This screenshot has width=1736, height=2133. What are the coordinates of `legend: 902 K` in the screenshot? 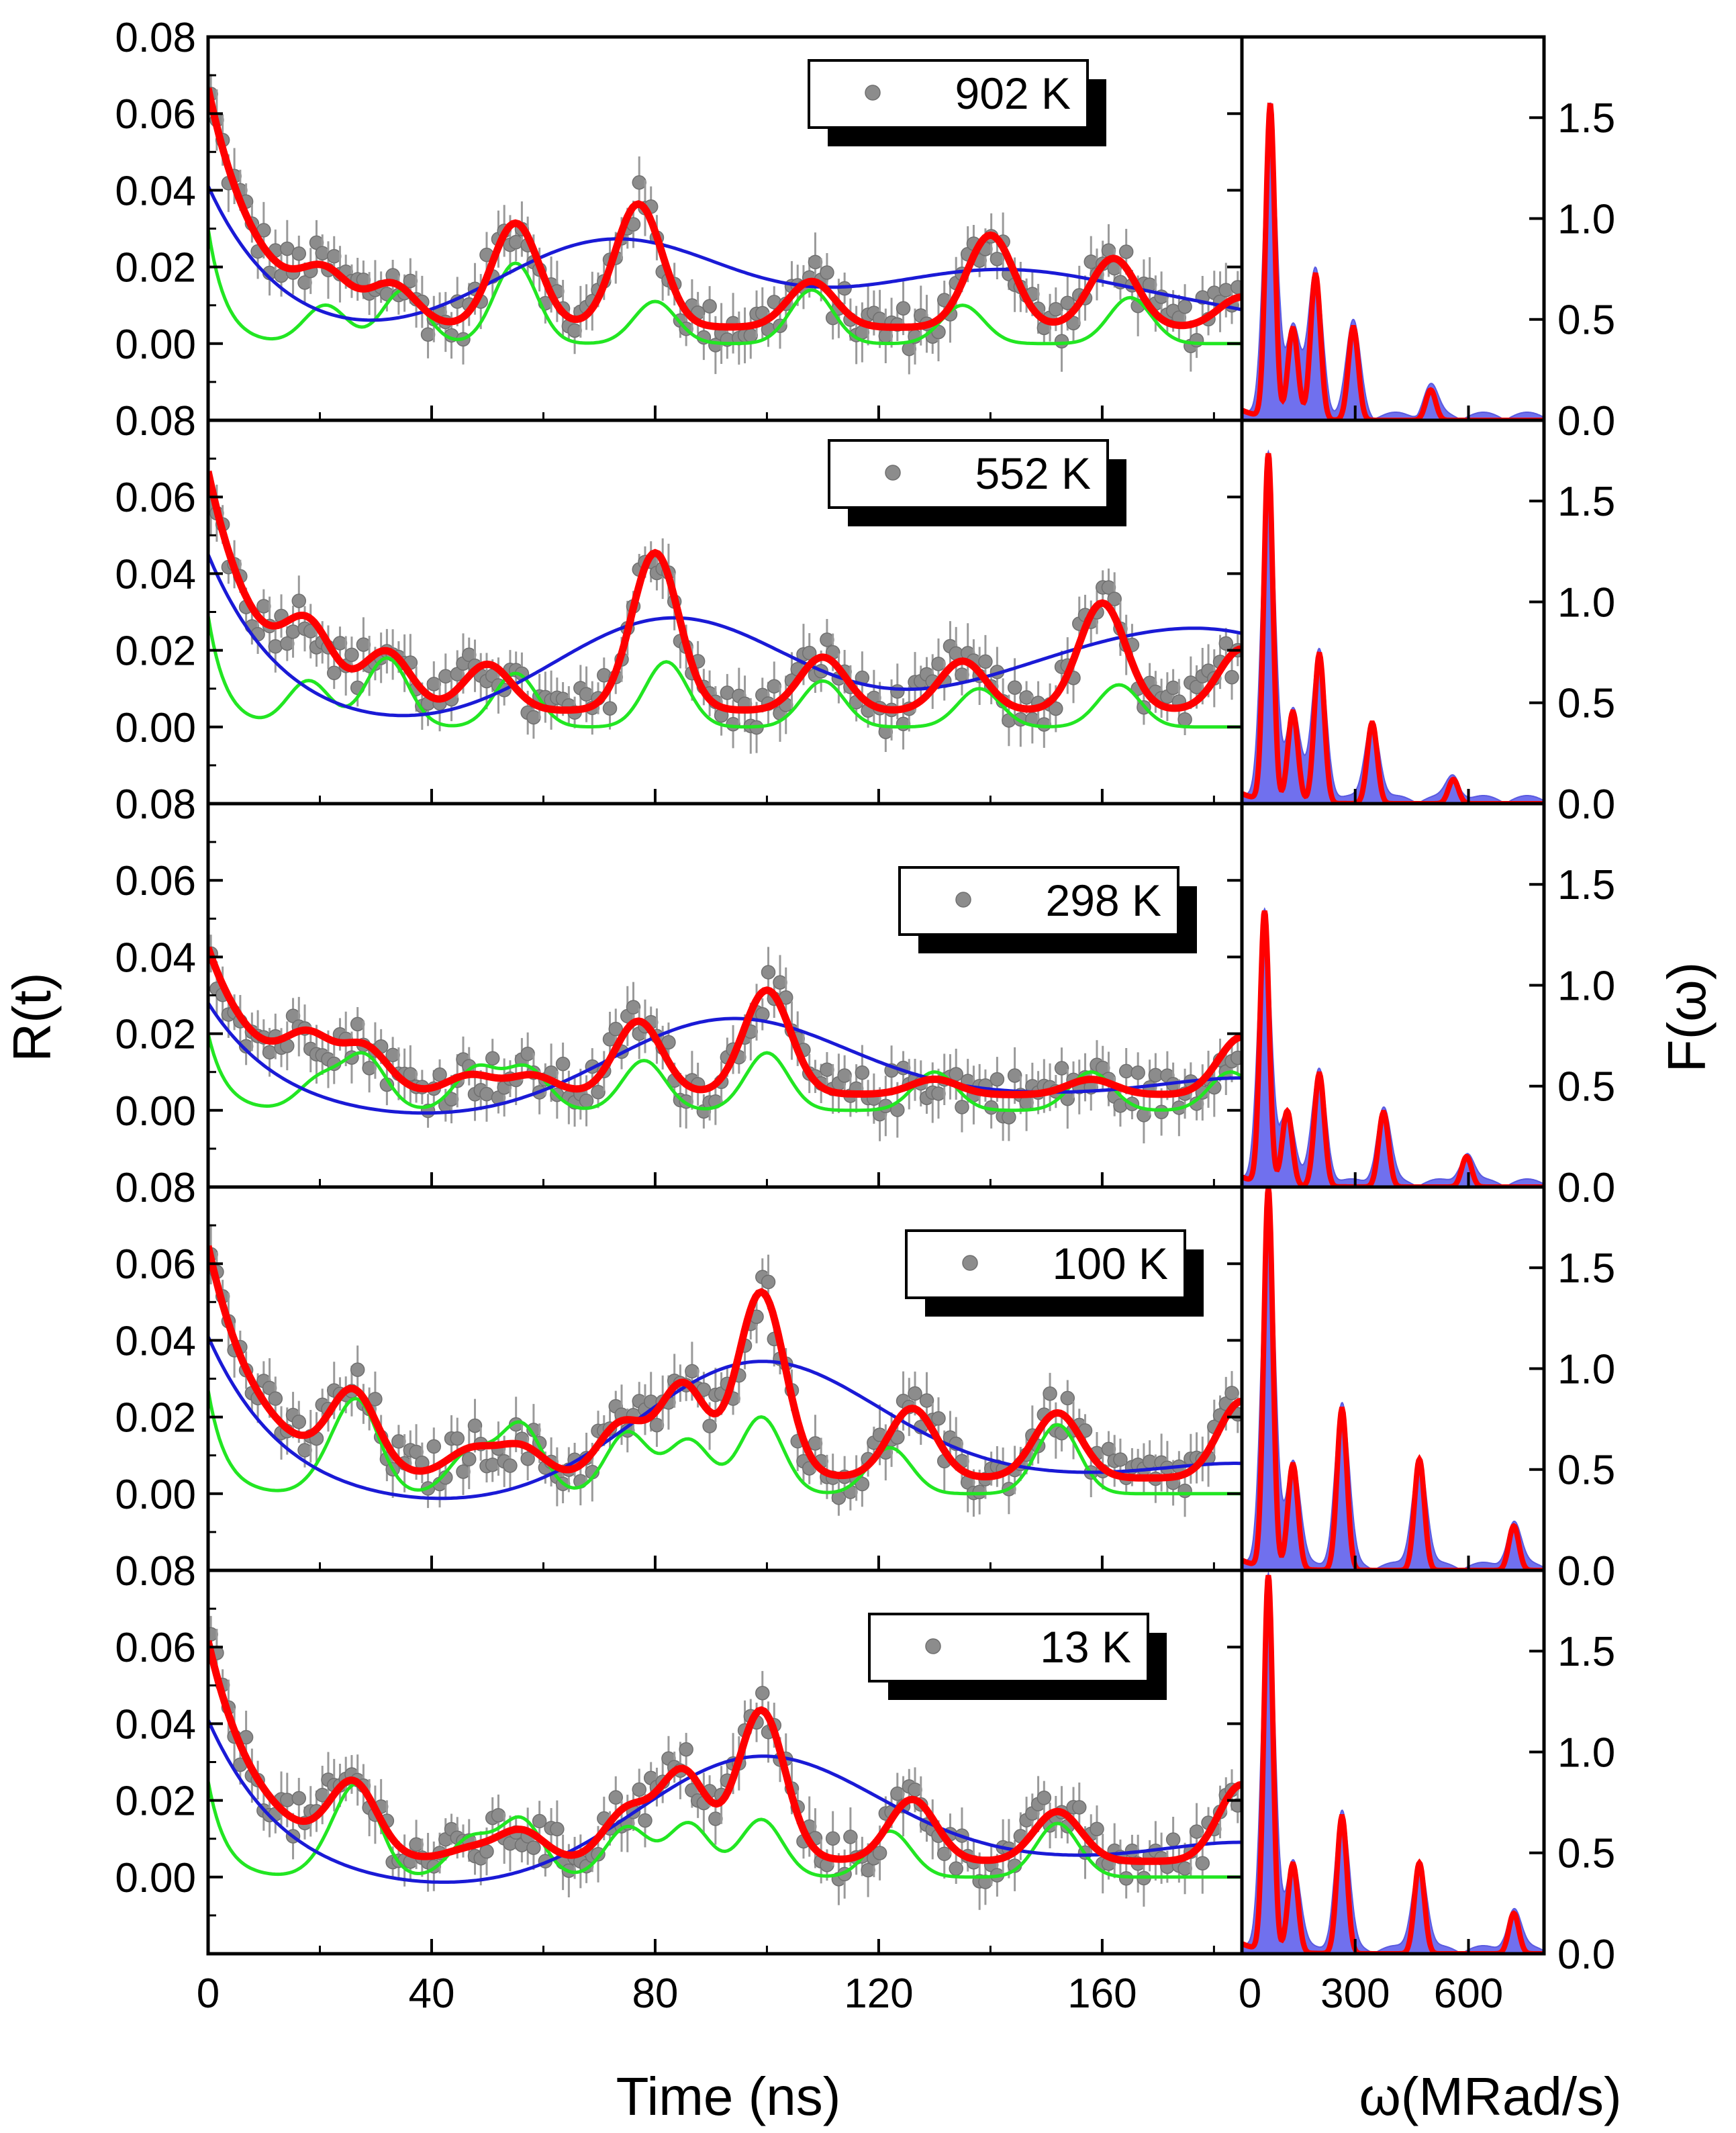 It's located at (957, 102).